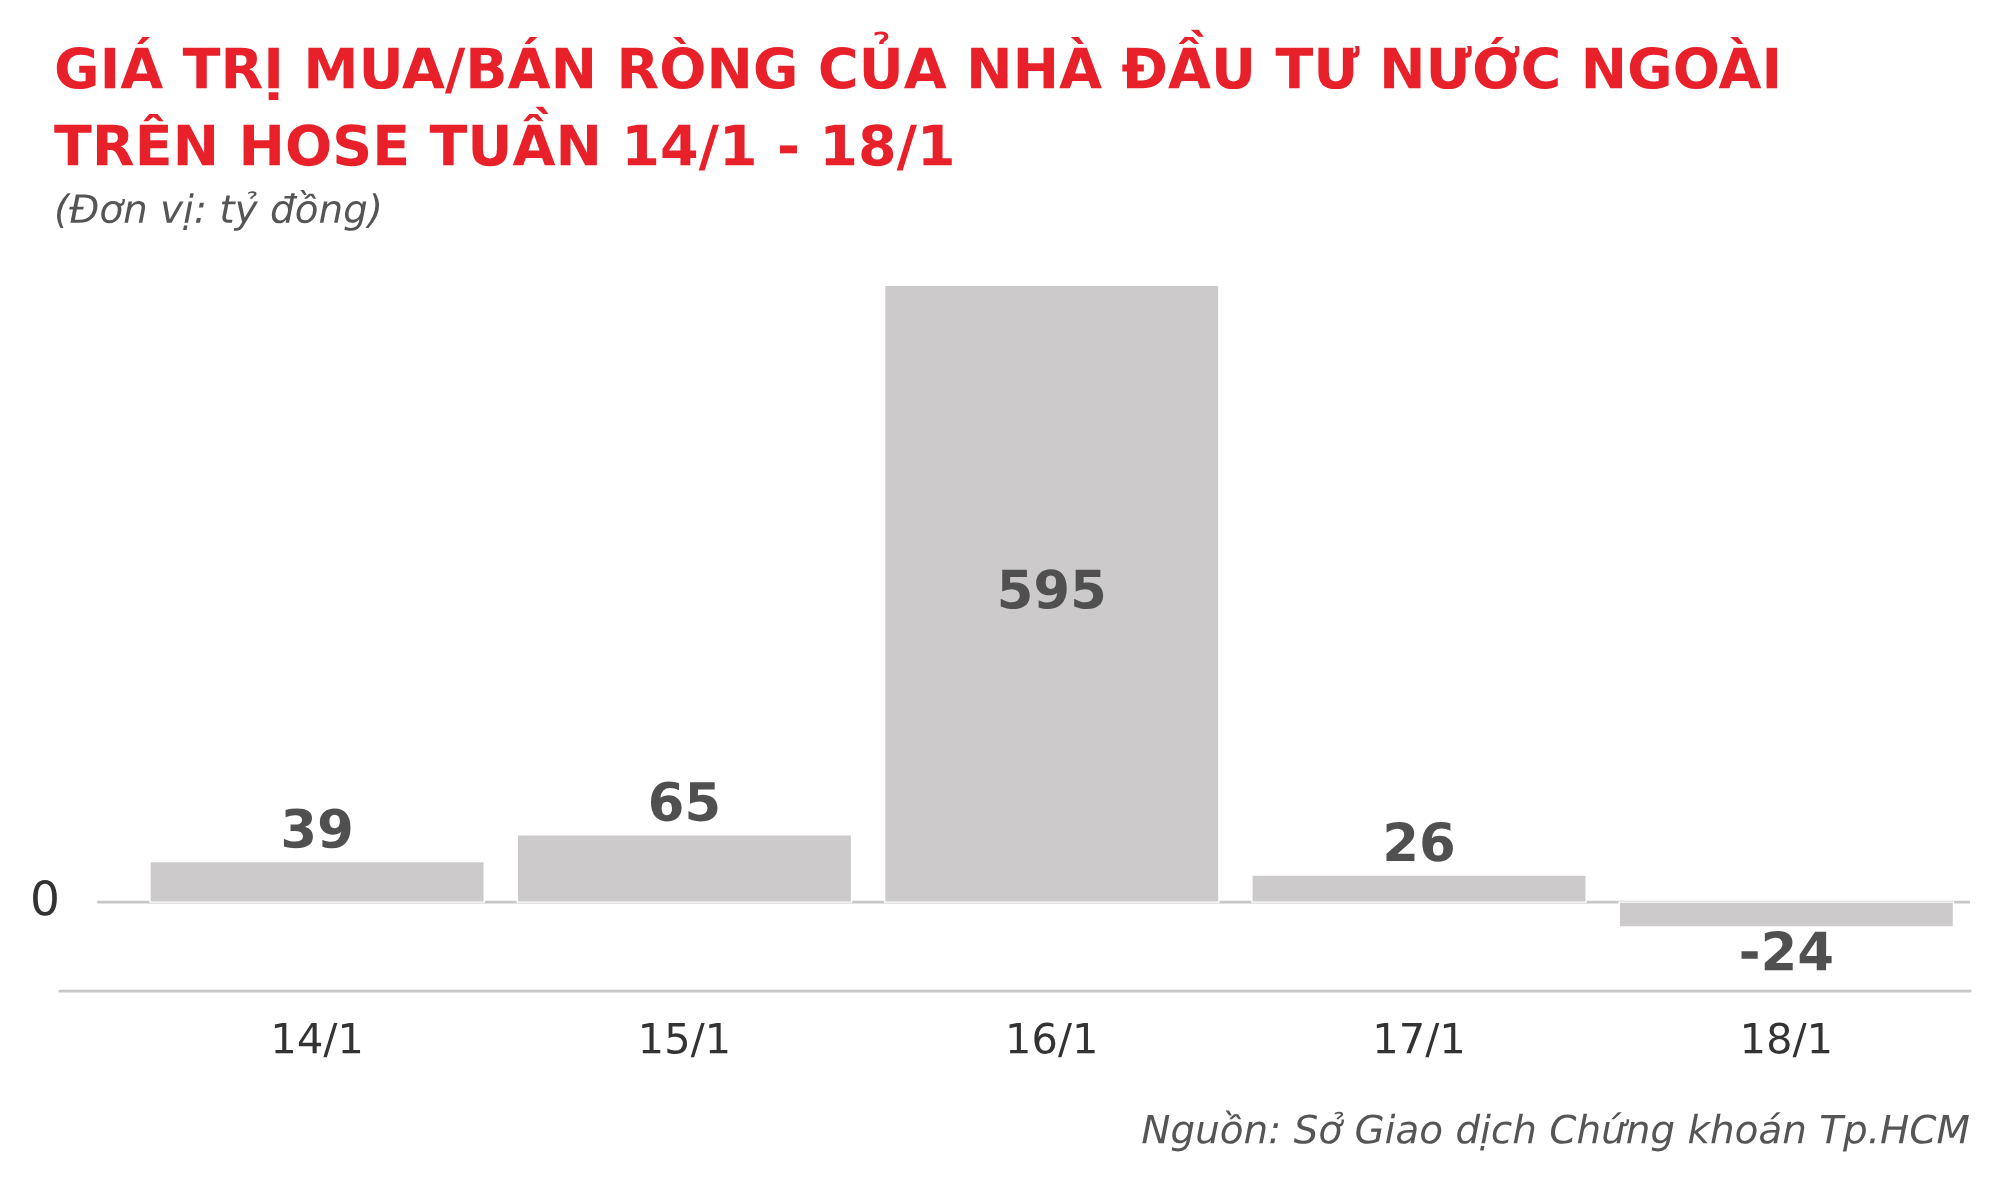 The image size is (2000, 1187). What do you see at coordinates (218, 210) in the screenshot?
I see `chart-subtitle: (Đơn vị: tỷ đồng)` at bounding box center [218, 210].